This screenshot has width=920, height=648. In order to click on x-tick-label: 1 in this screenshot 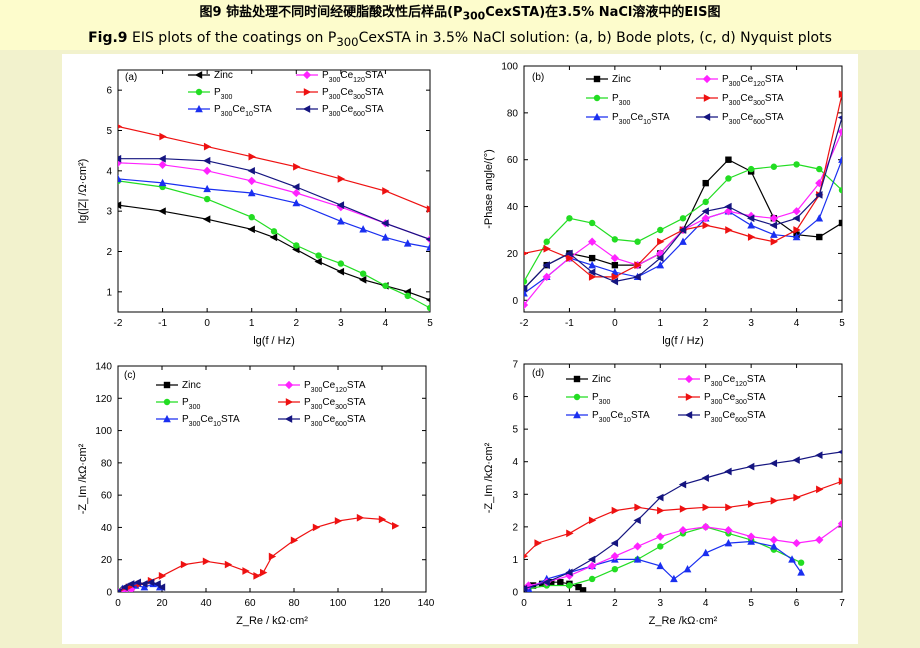, I will do `click(661, 323)`.